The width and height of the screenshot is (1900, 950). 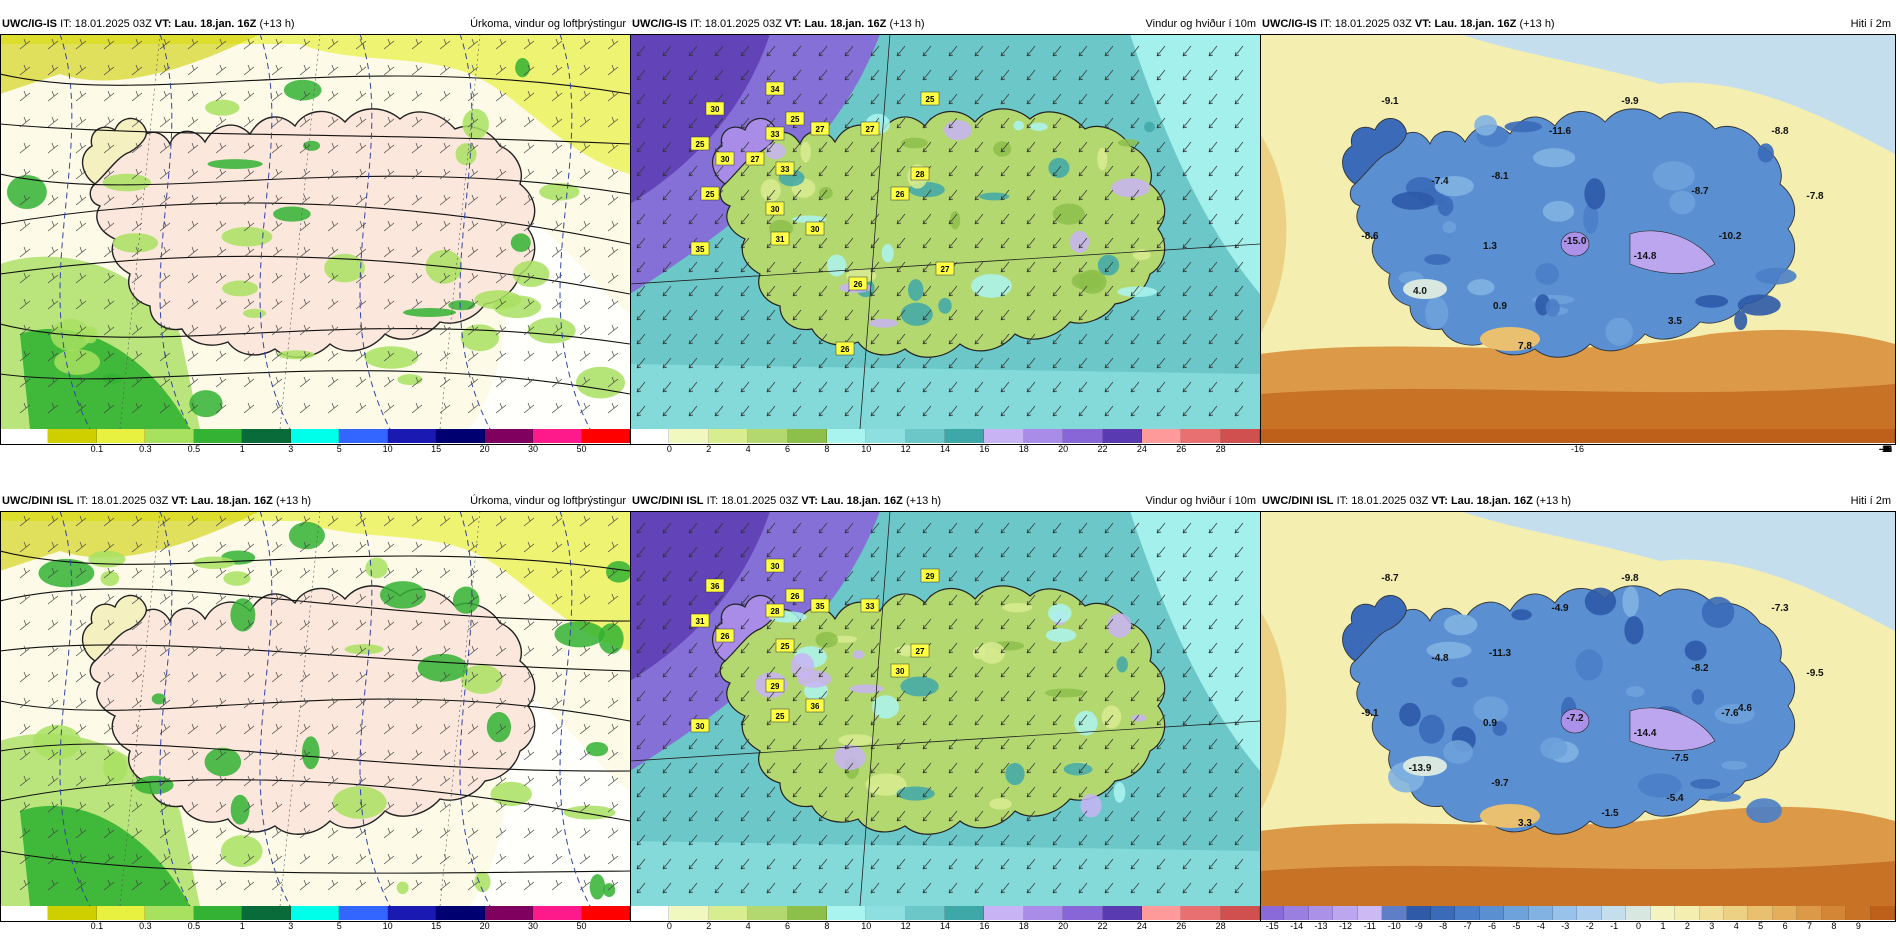 I want to click on colorbar-tick: 18, so click(x=1023, y=449).